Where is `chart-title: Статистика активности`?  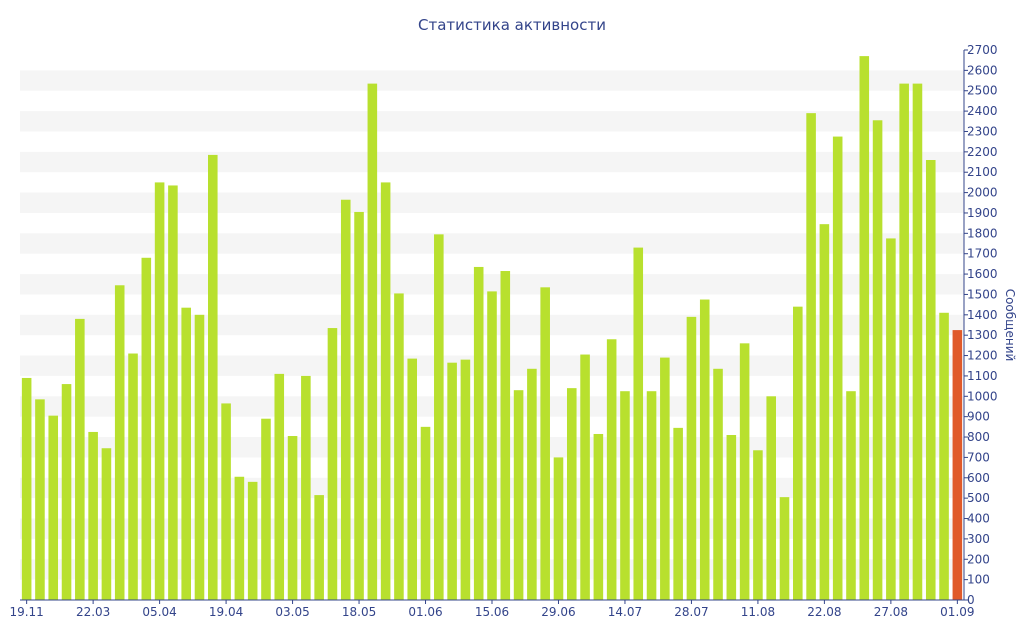
chart-title: Статистика активности is located at coordinates (512, 25).